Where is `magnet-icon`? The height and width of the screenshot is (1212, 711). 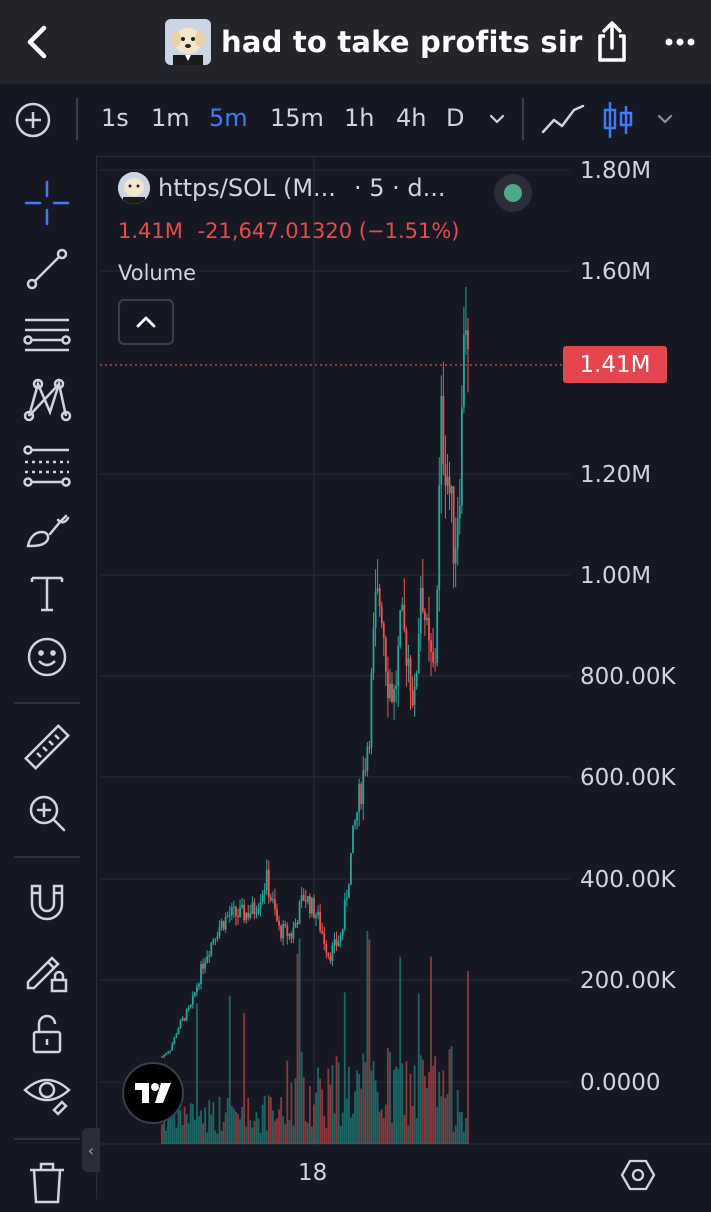 magnet-icon is located at coordinates (47, 903).